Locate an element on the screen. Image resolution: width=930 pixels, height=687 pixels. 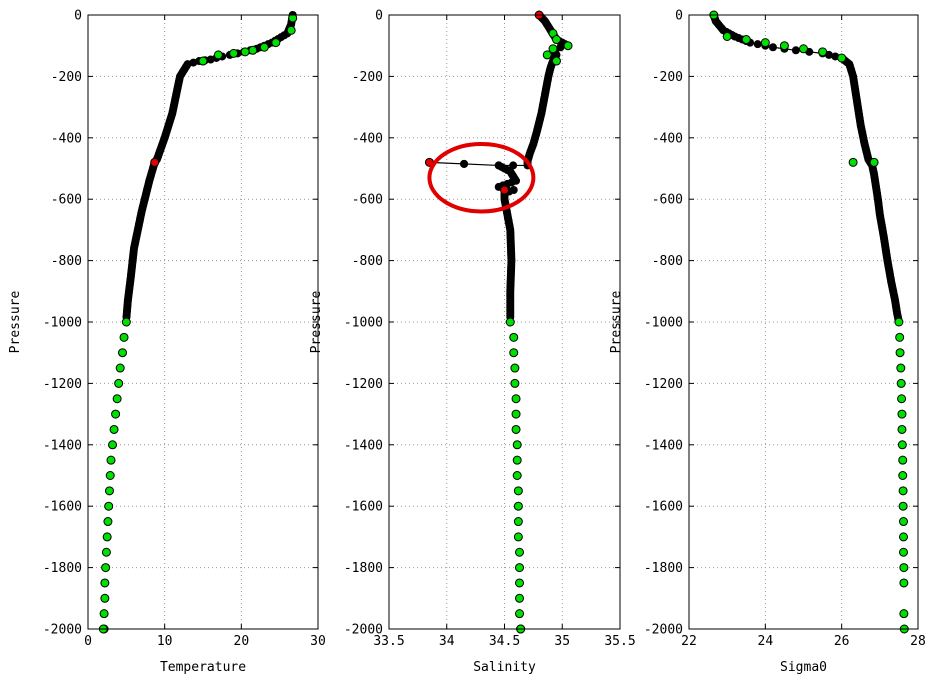
sigma0-y-tick-label: 0 is located at coordinates (679, 16).